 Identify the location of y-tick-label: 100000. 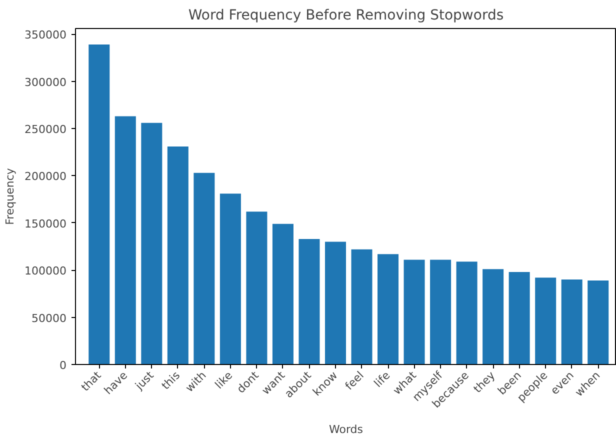
(45, 271).